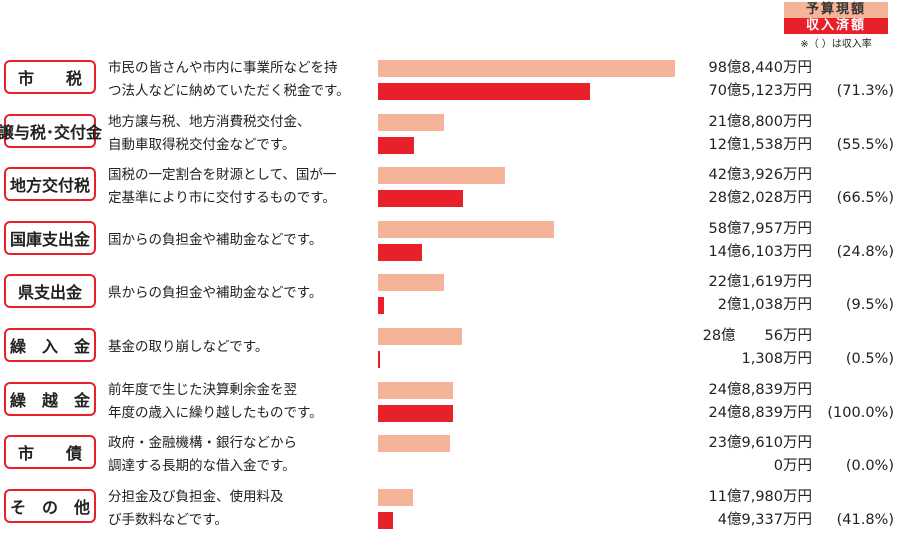  What do you see at coordinates (865, 198) in the screenshot?
I see `collection-rate: (66.5%)` at bounding box center [865, 198].